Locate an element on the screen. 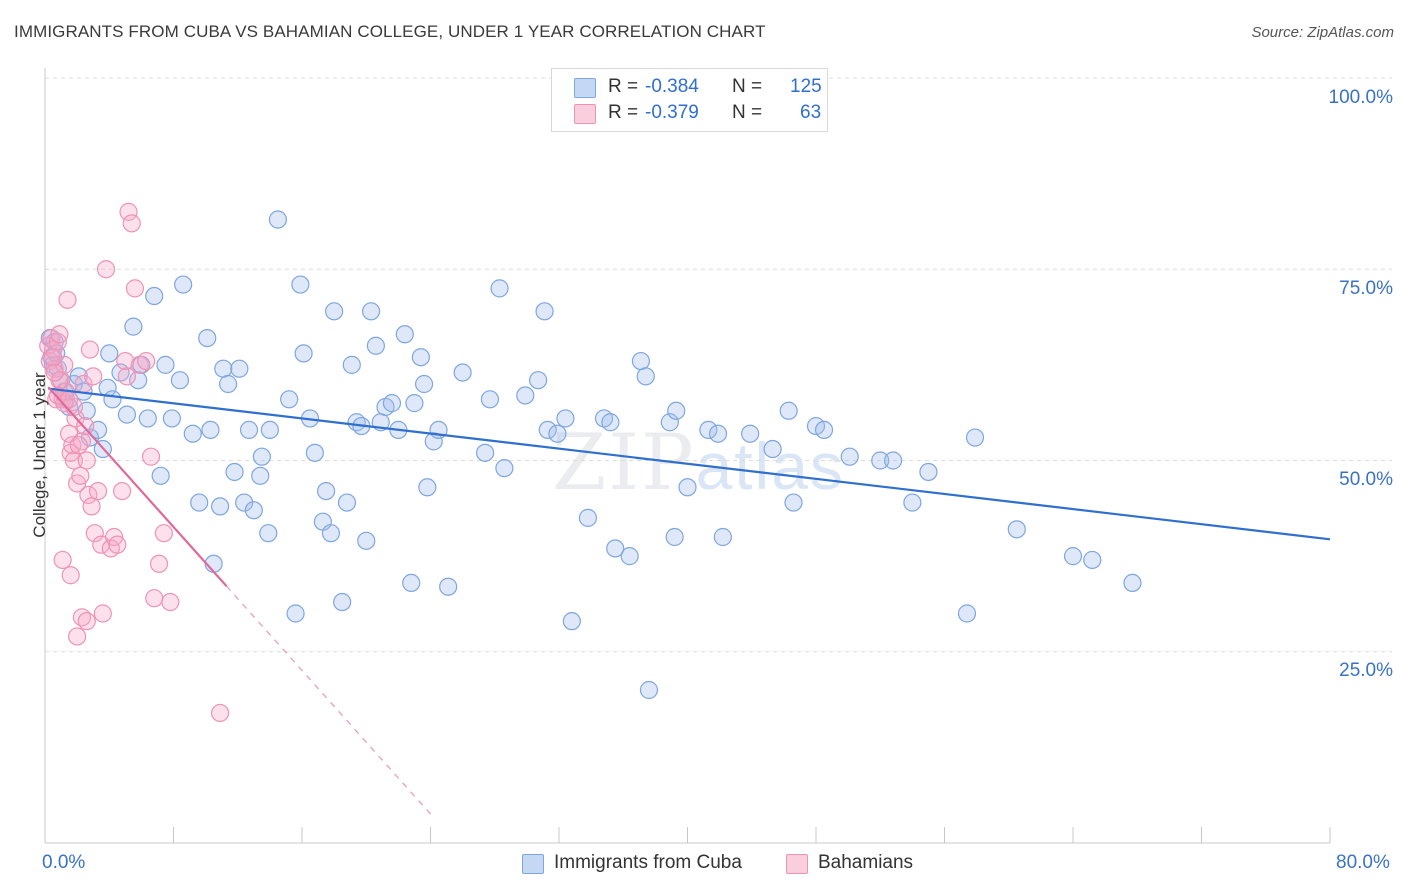 This screenshot has height=892, width=1406. bottom-legend-swatch-bahamians is located at coordinates (797, 864).